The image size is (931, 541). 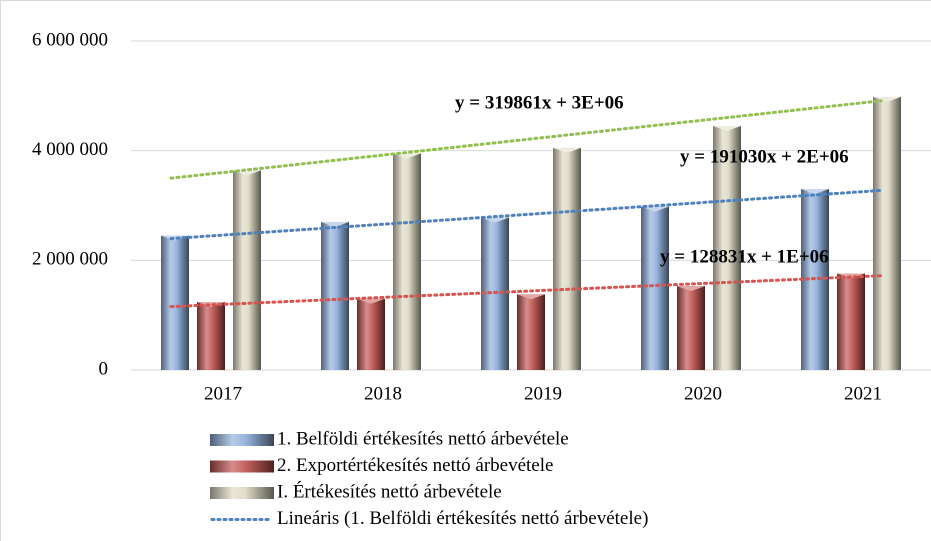 I want to click on legend-label: 2. Exportértékesítés nettó árbevétele, so click(x=415, y=465).